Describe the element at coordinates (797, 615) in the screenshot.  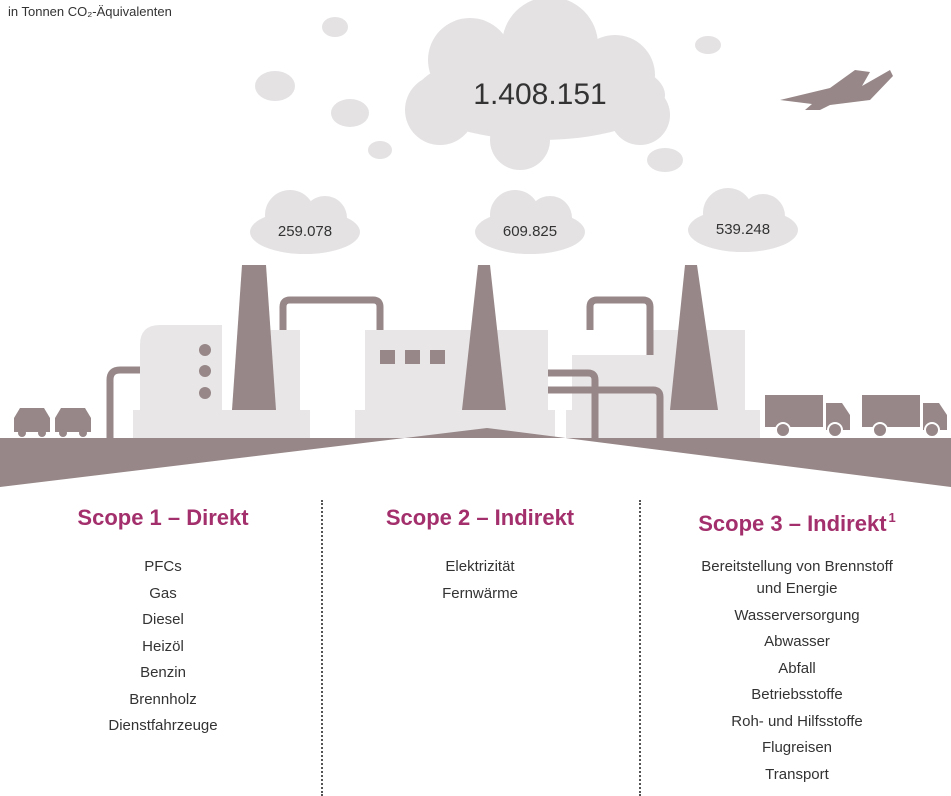
I see `scope-item: Wasserversorgung` at that location.